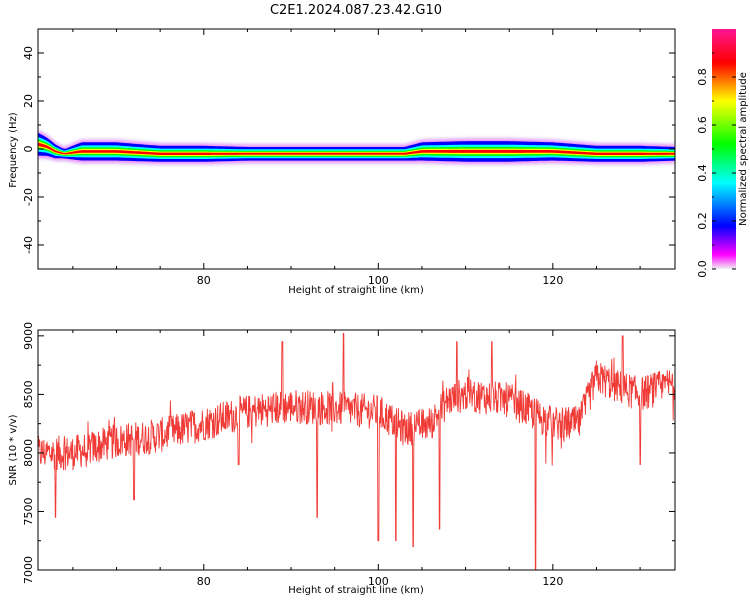 Image resolution: width=750 pixels, height=600 pixels. What do you see at coordinates (552, 581) in the screenshot?
I see `snr-x-tick-label: 120` at bounding box center [552, 581].